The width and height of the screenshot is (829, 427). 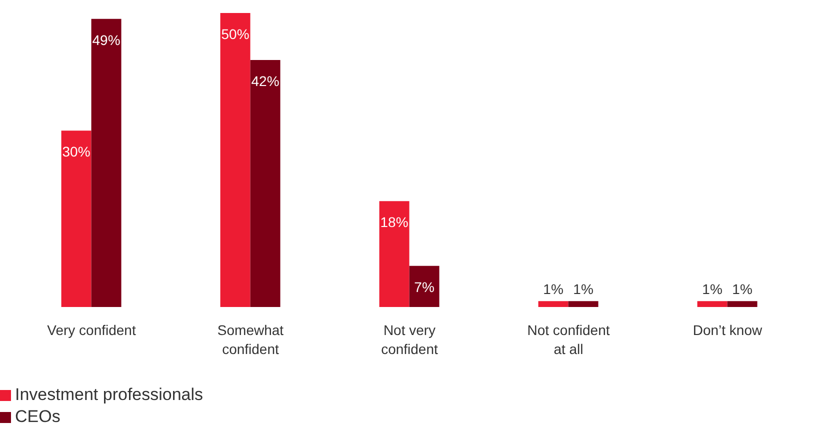 I want to click on legend-label: CEOs, so click(x=37, y=416).